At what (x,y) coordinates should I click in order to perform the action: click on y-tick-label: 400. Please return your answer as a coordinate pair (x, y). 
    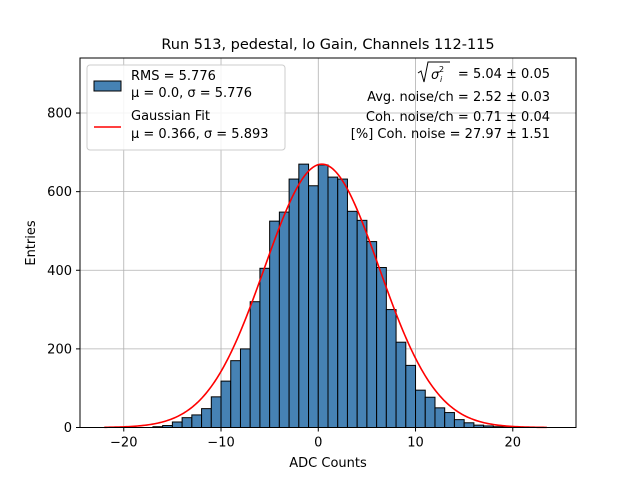
    Looking at the image, I should click on (59, 271).